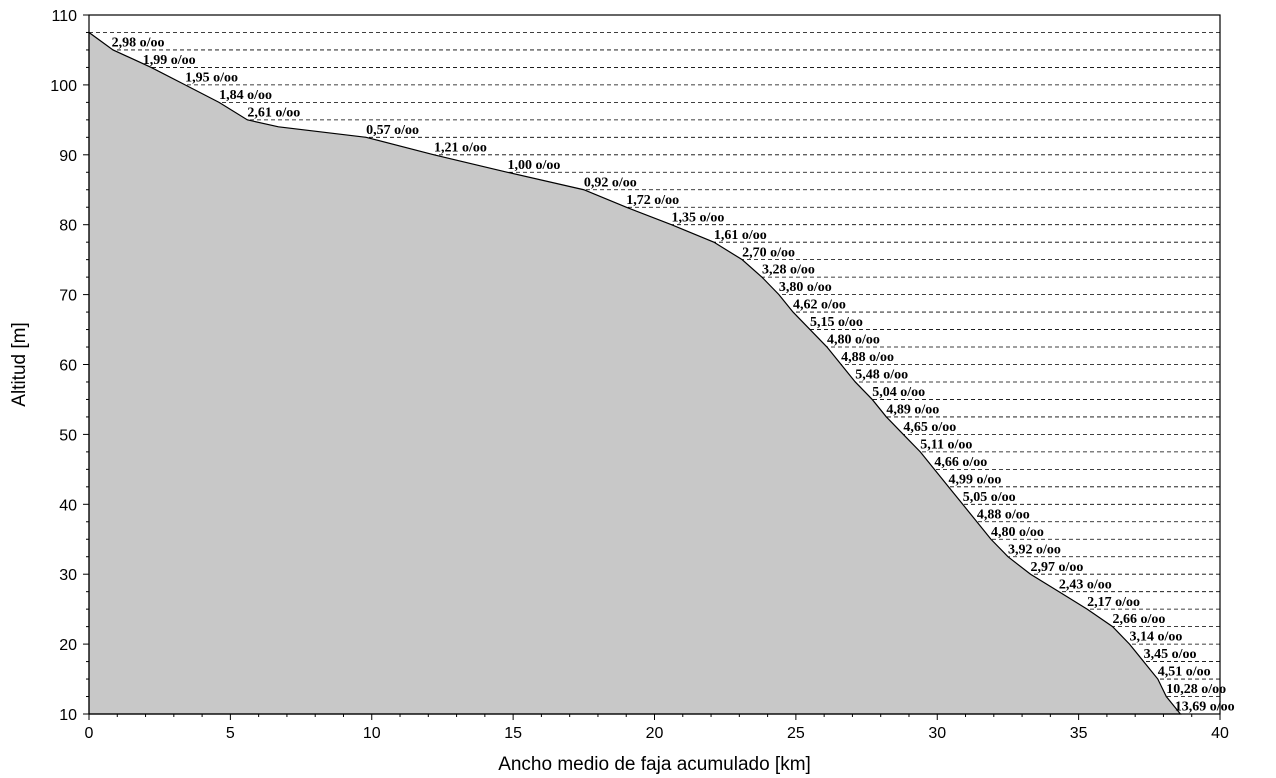  What do you see at coordinates (1034, 549) in the screenshot?
I see `slope-label: 3,92 o/oo` at bounding box center [1034, 549].